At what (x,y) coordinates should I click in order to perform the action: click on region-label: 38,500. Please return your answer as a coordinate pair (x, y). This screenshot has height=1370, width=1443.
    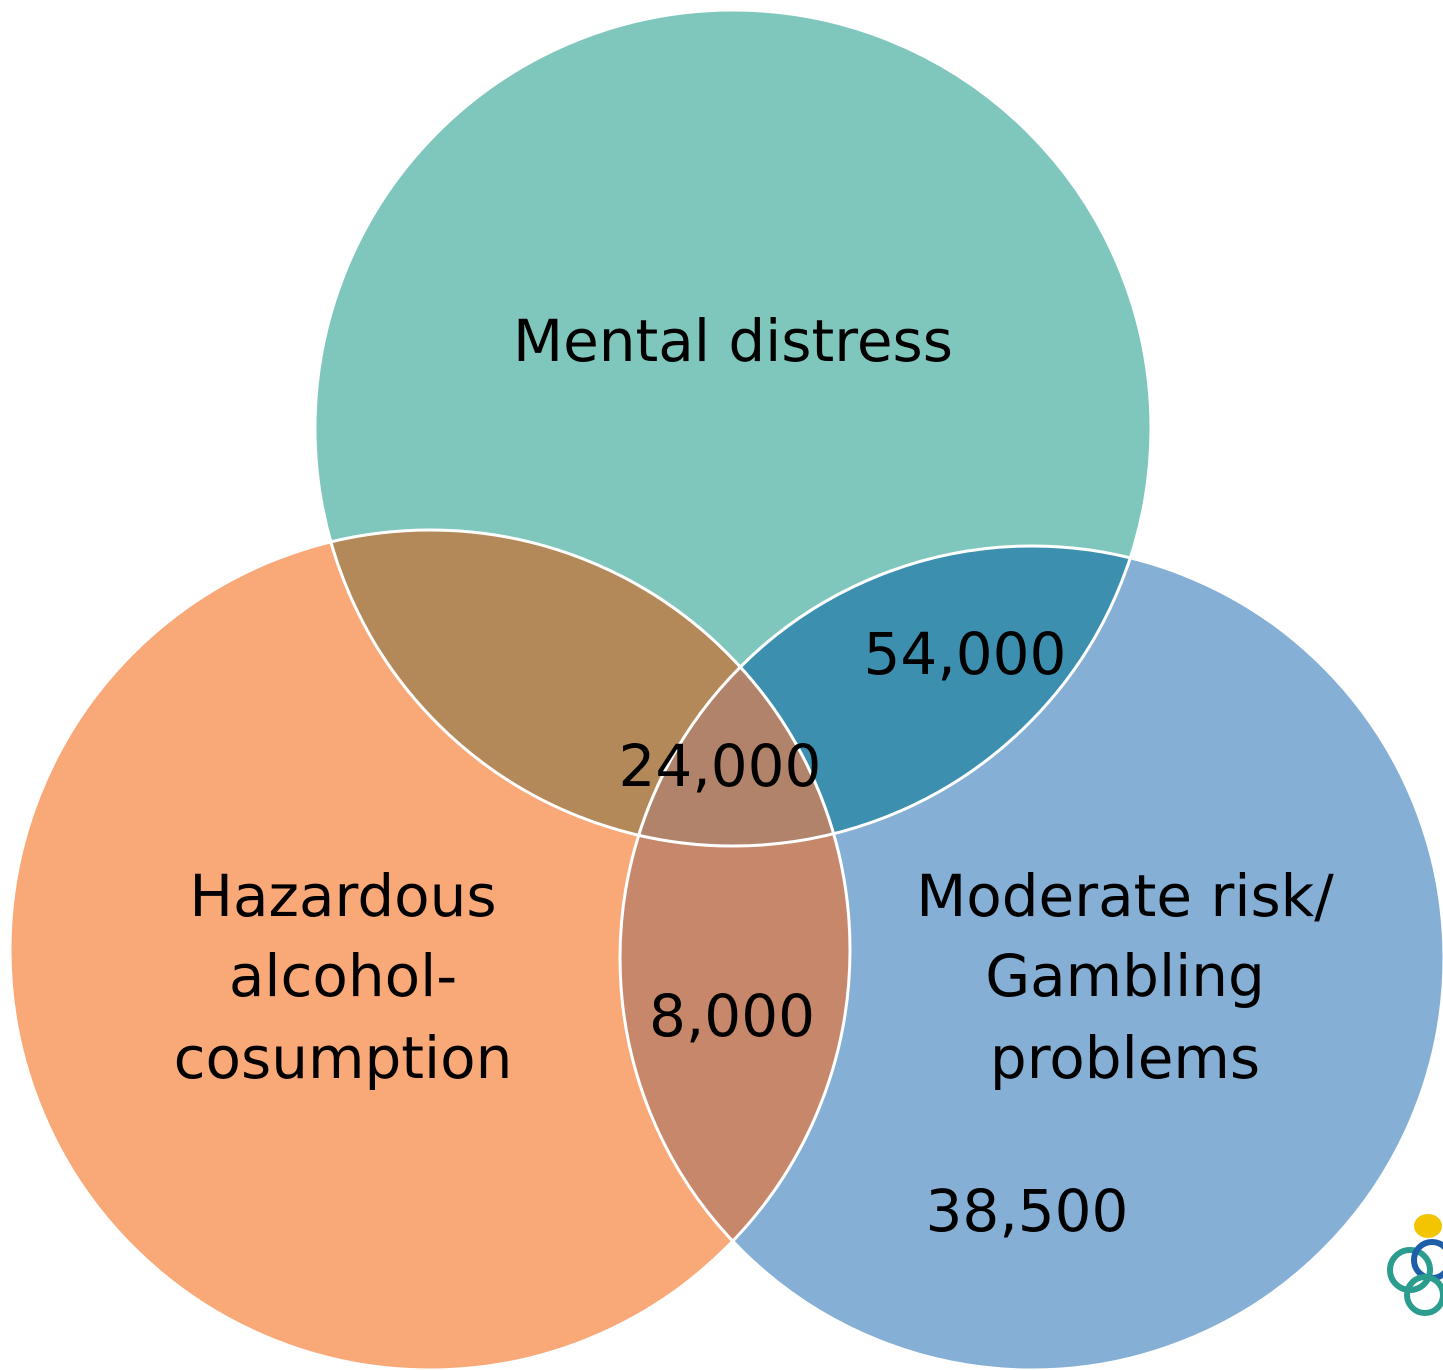
    Looking at the image, I should click on (1027, 1211).